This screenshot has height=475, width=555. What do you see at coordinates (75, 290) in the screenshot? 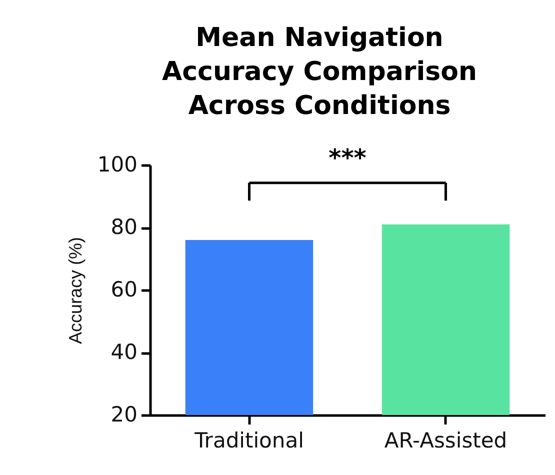
I see `y-axis-title: Accuracy (%)` at bounding box center [75, 290].